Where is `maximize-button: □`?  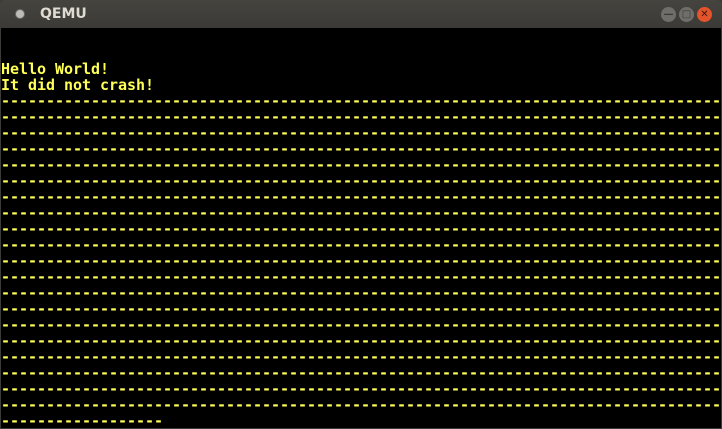 maximize-button: □ is located at coordinates (686, 14).